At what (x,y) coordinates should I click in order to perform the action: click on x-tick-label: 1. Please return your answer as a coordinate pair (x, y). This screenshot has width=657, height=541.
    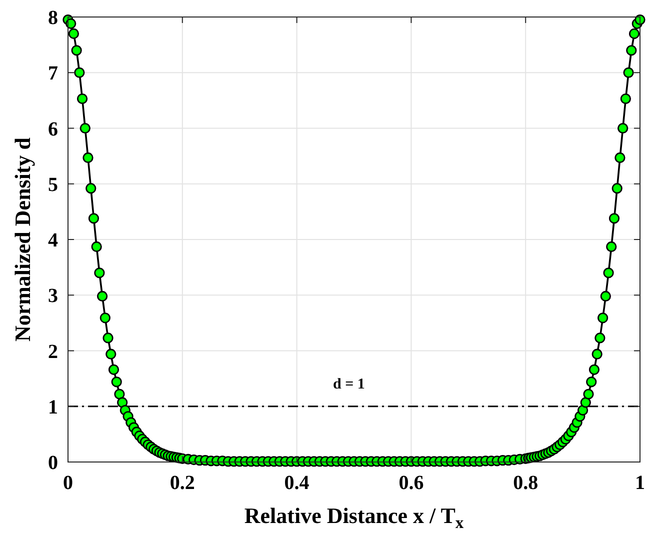
    Looking at the image, I should click on (640, 483).